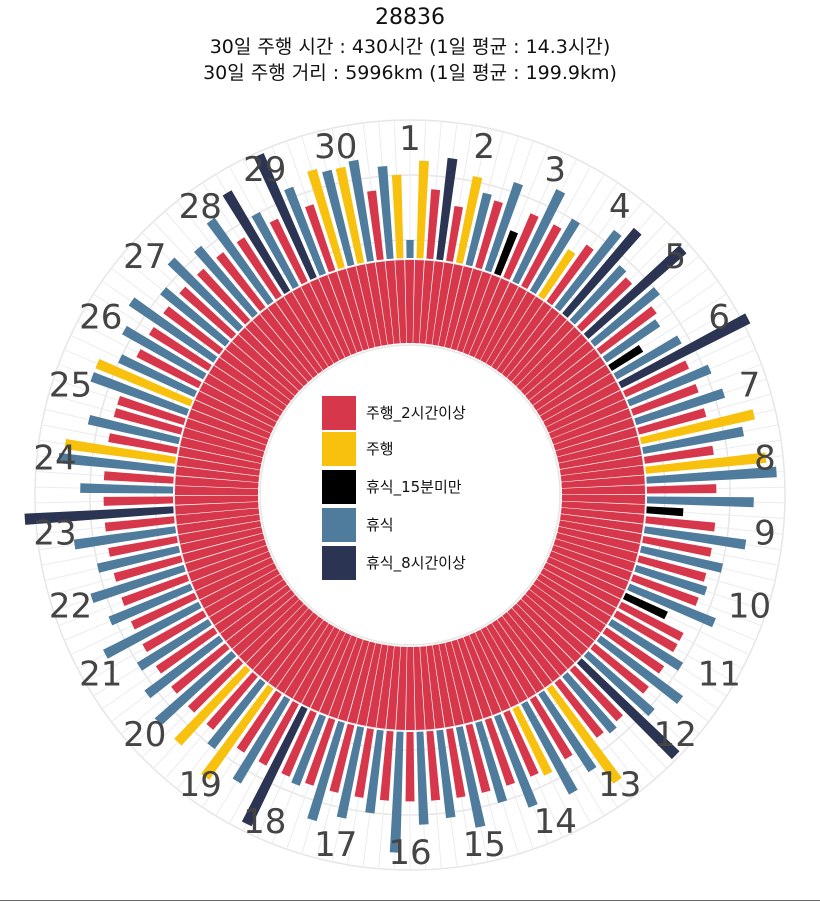  I want to click on day-label-23: 23, so click(54, 533).